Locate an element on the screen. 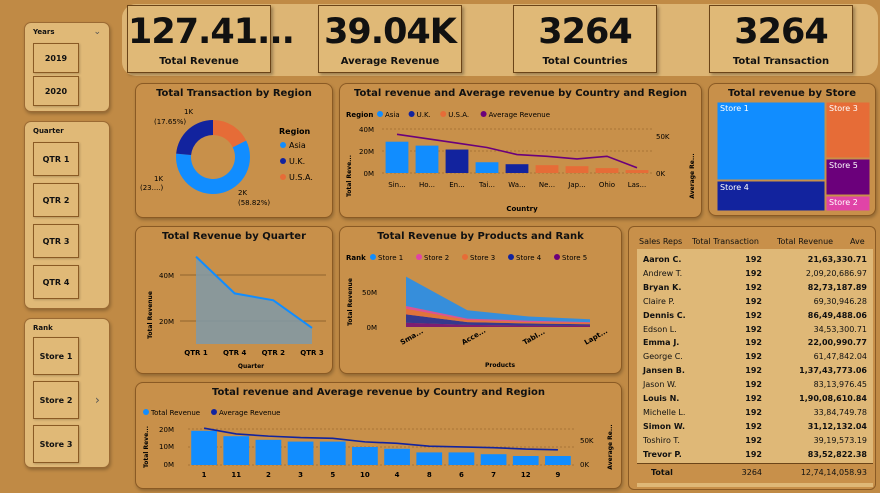  donut-slice-uk is located at coordinates (194, 137).